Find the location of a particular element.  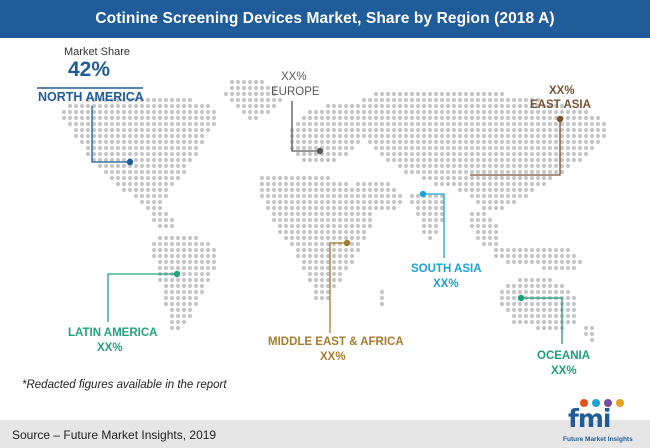

fmi-logo-icon is located at coordinates (602, 403).